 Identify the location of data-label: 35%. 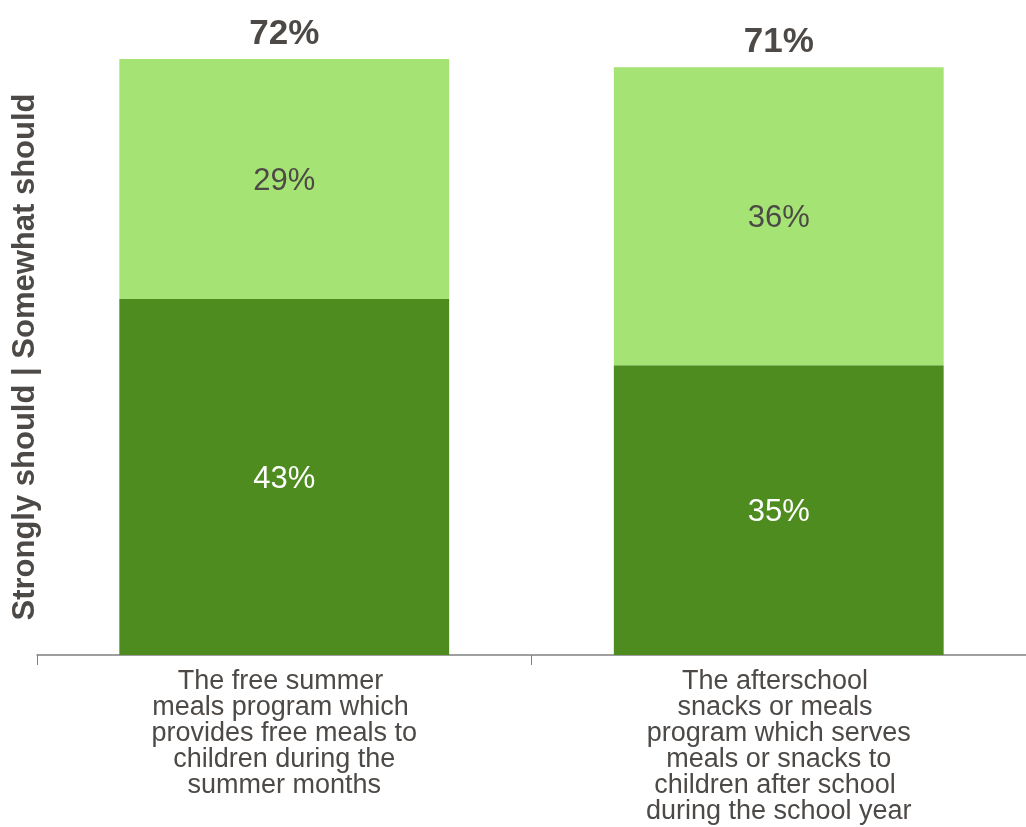
(778, 510).